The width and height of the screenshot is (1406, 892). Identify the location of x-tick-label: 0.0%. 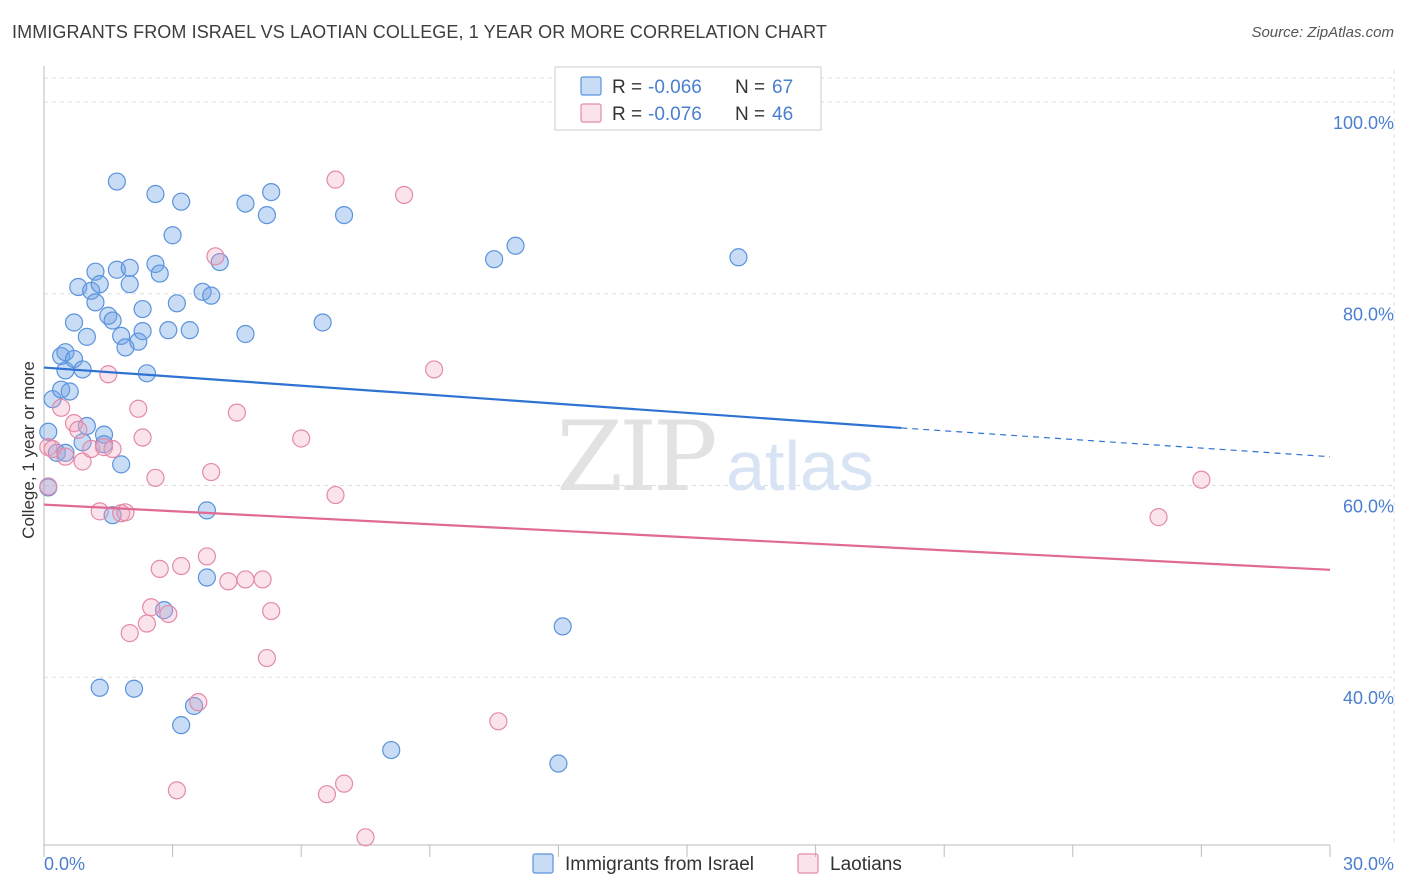
(64, 864).